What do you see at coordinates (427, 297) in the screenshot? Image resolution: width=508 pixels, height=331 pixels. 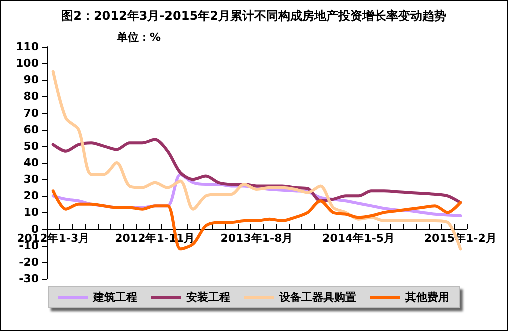 I see `legend-label: 其他费用` at bounding box center [427, 297].